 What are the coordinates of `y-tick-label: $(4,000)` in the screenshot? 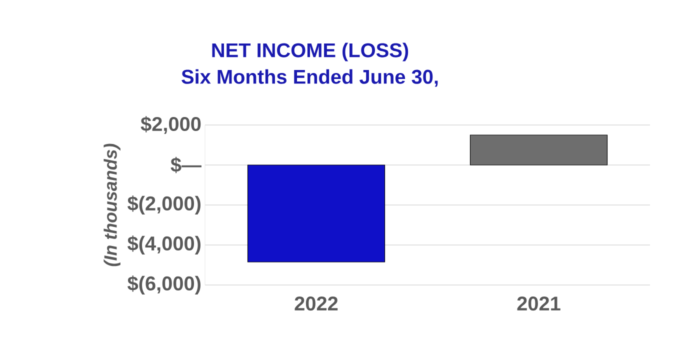 It's located at (164, 245).